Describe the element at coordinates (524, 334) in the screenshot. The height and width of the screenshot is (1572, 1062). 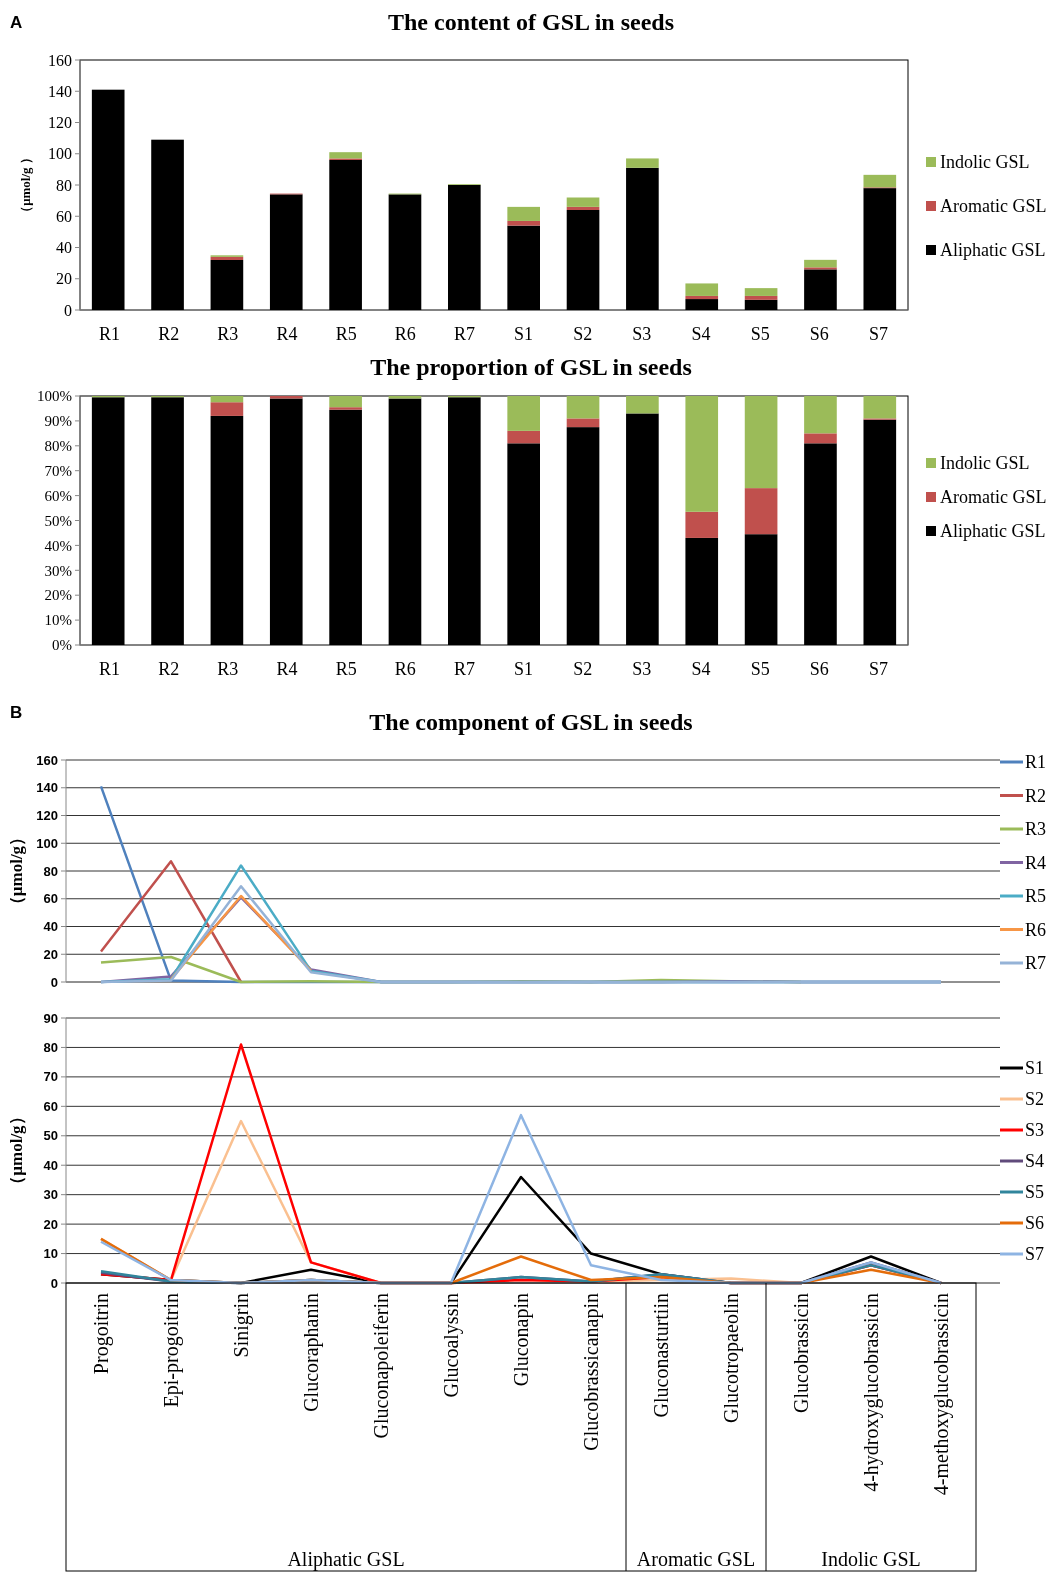
I see `x-tick-label: S1` at that location.